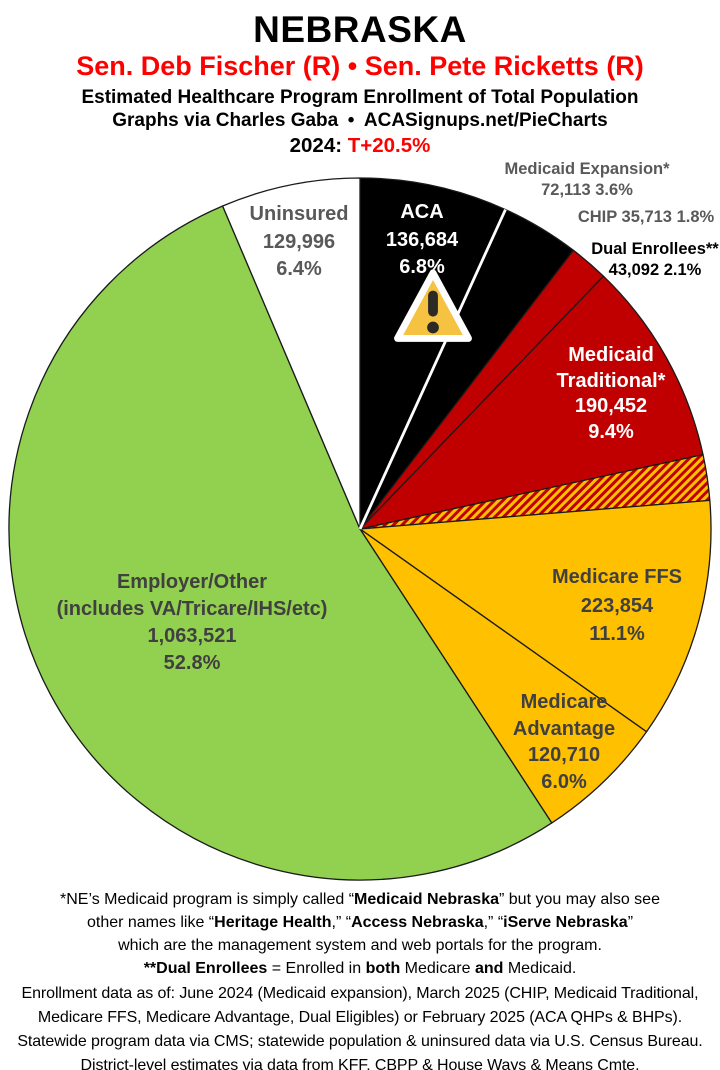  What do you see at coordinates (389, 145) in the screenshot?
I see `margin-value: T+20.5%` at bounding box center [389, 145].